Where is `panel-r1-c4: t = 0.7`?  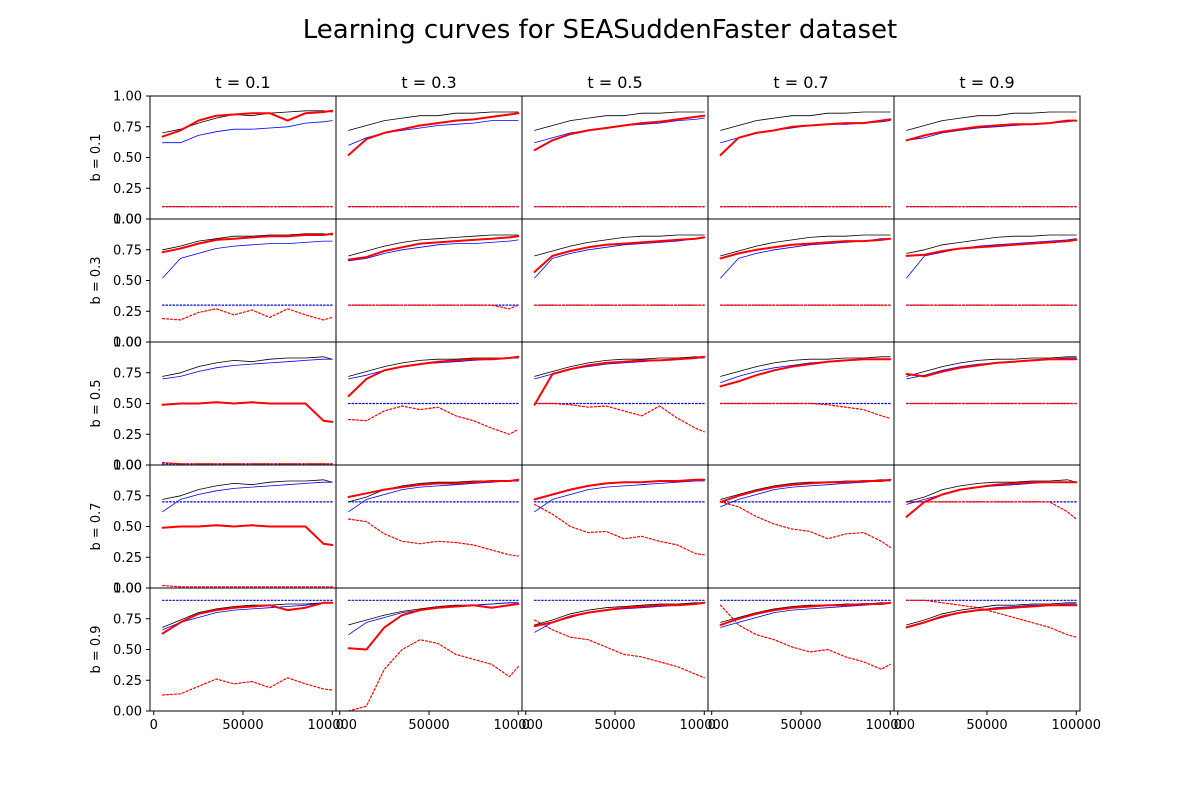 panel-r1-c4: t = 0.7 is located at coordinates (801, 146).